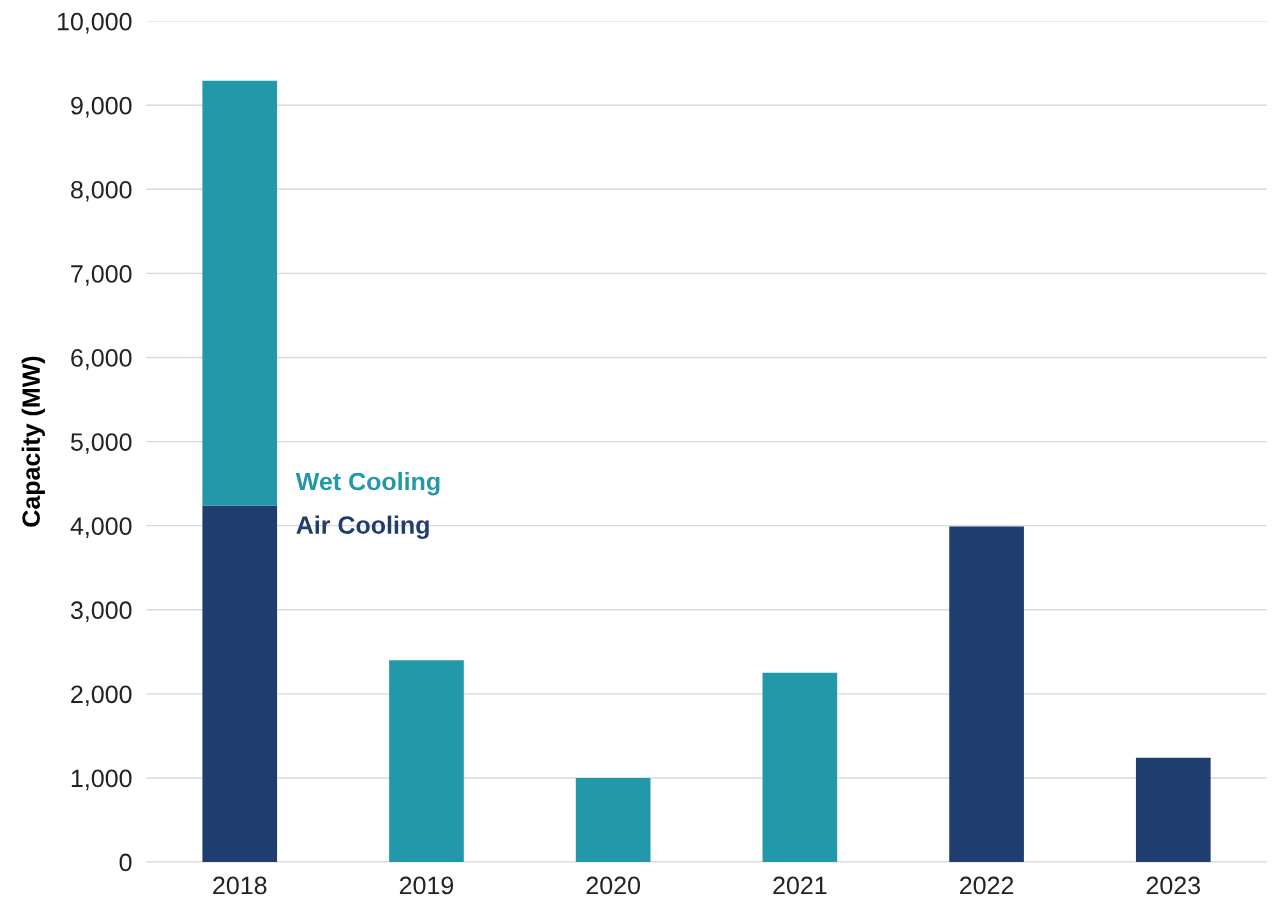  I want to click on y-tick-label: 3,000, so click(101, 612).